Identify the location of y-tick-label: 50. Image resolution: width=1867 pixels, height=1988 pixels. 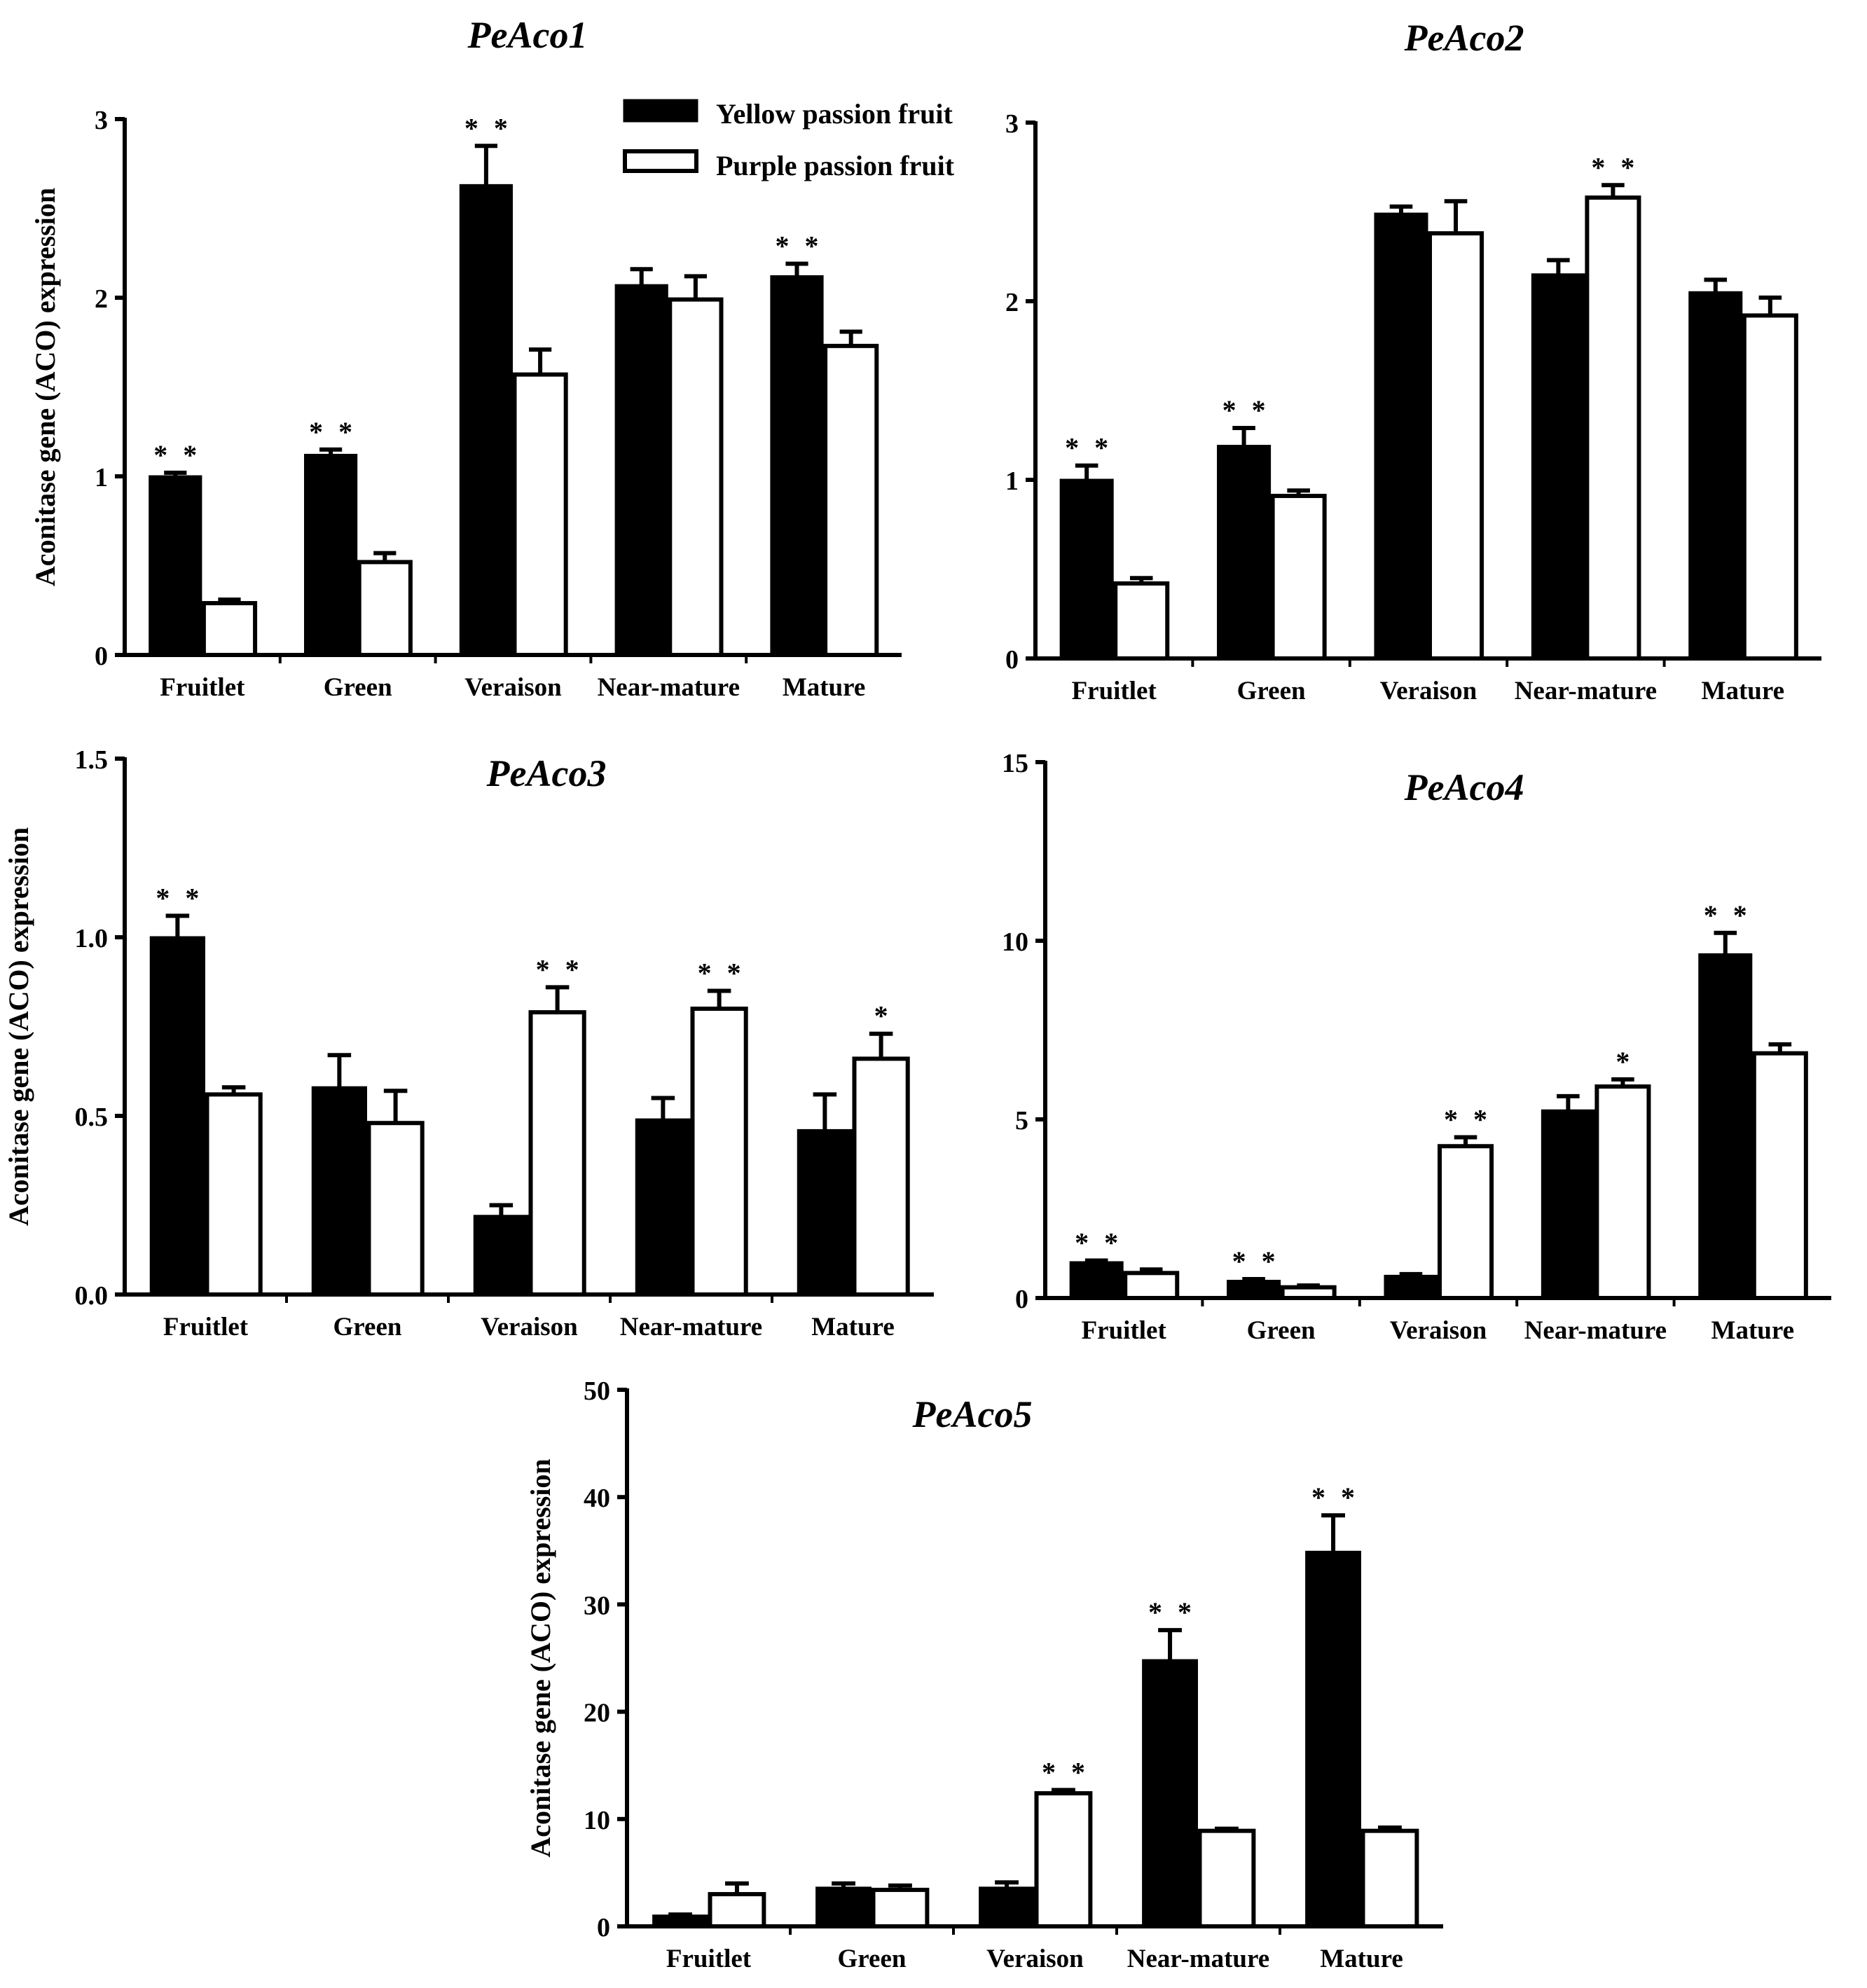
(597, 1391).